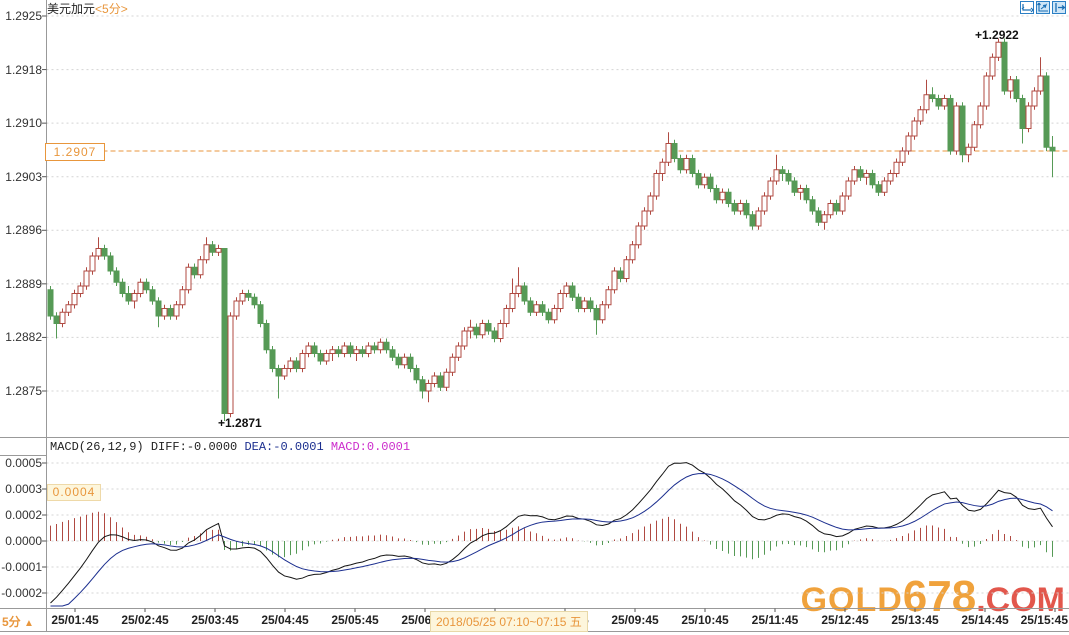 The height and width of the screenshot is (635, 1069). Describe the element at coordinates (21, 593) in the screenshot. I see `macd-axis-label: -0.0002` at that location.